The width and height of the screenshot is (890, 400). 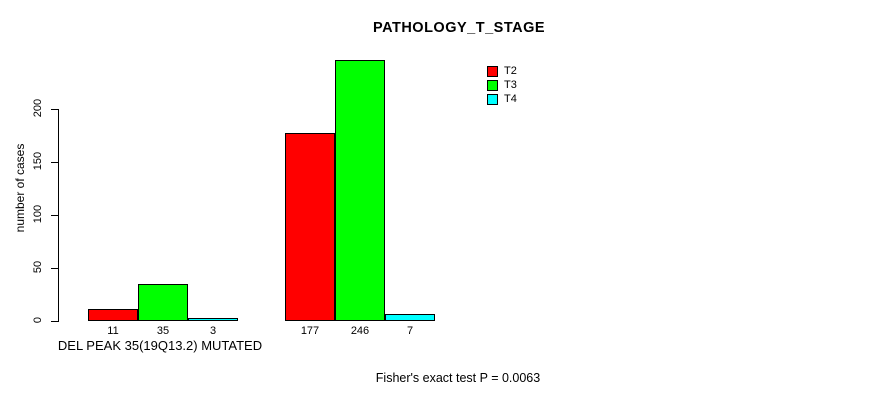 What do you see at coordinates (38, 320) in the screenshot?
I see `y-axis-tick-label: 0` at bounding box center [38, 320].